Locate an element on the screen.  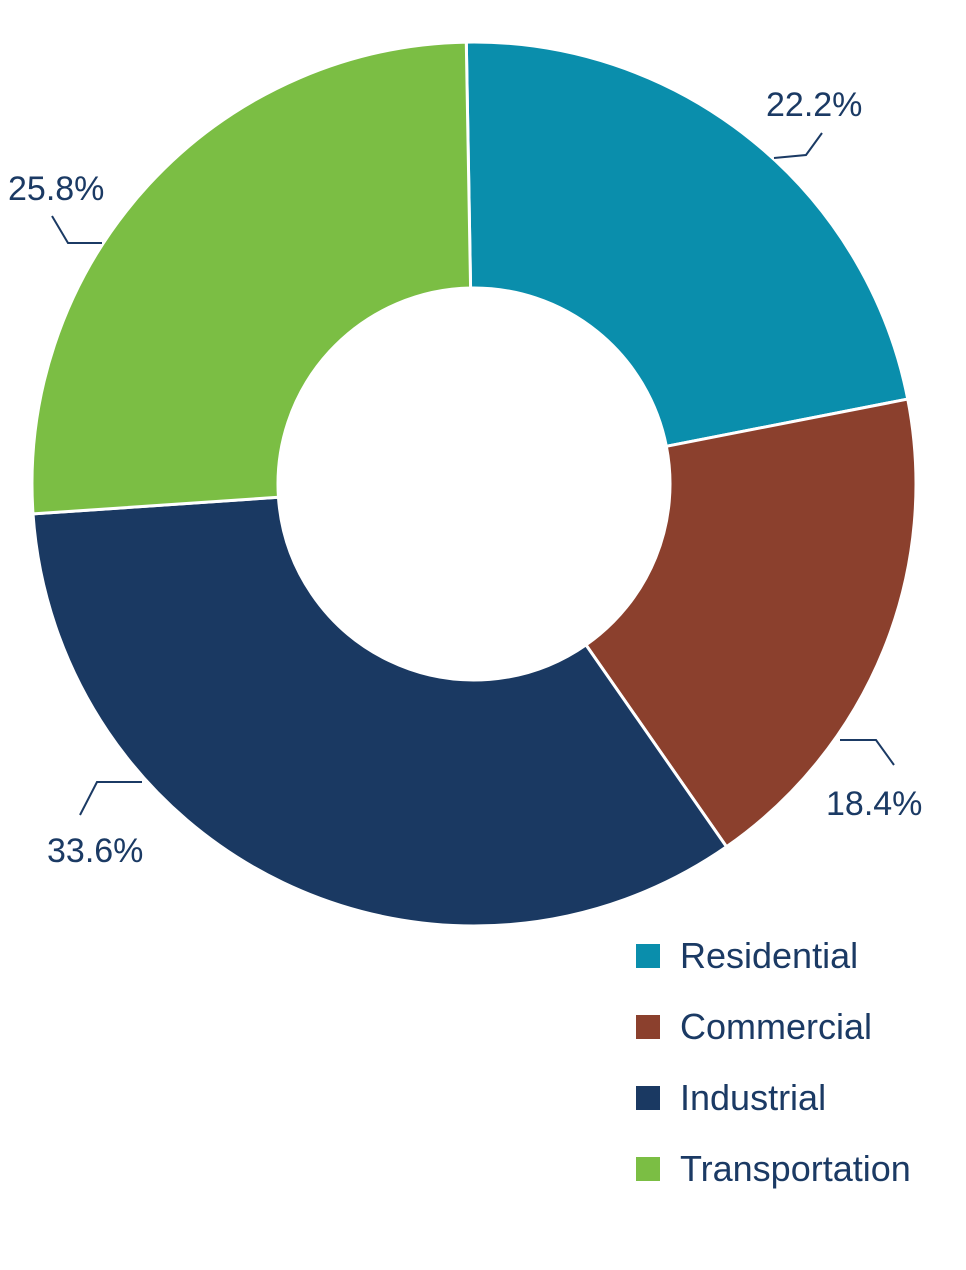
legend-item-transportation: Transportation is located at coordinates (773, 1168).